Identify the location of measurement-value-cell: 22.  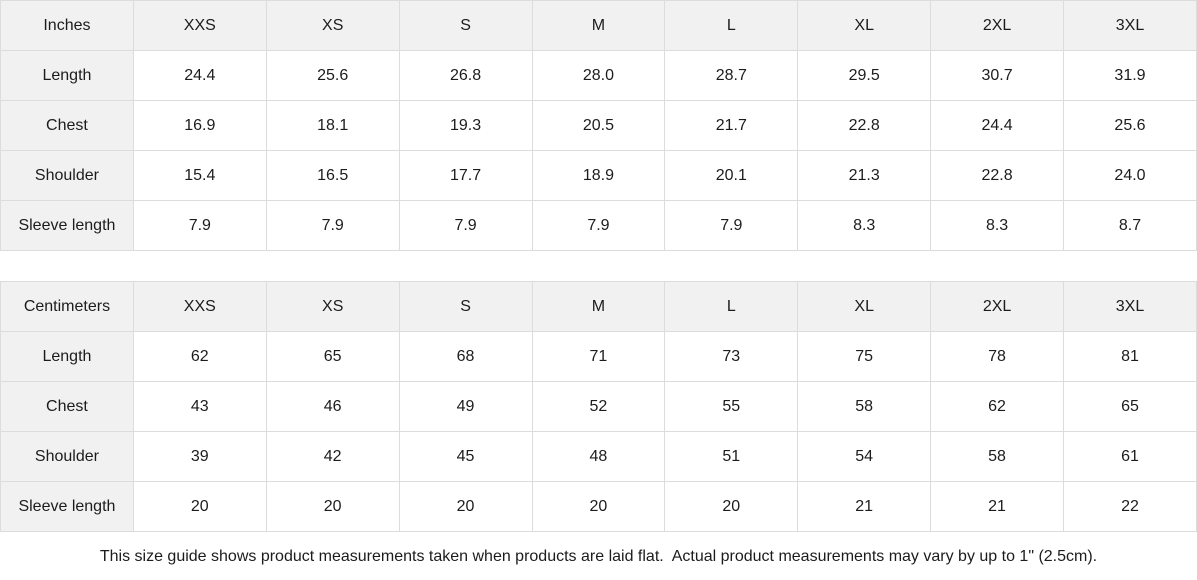
(1130, 506).